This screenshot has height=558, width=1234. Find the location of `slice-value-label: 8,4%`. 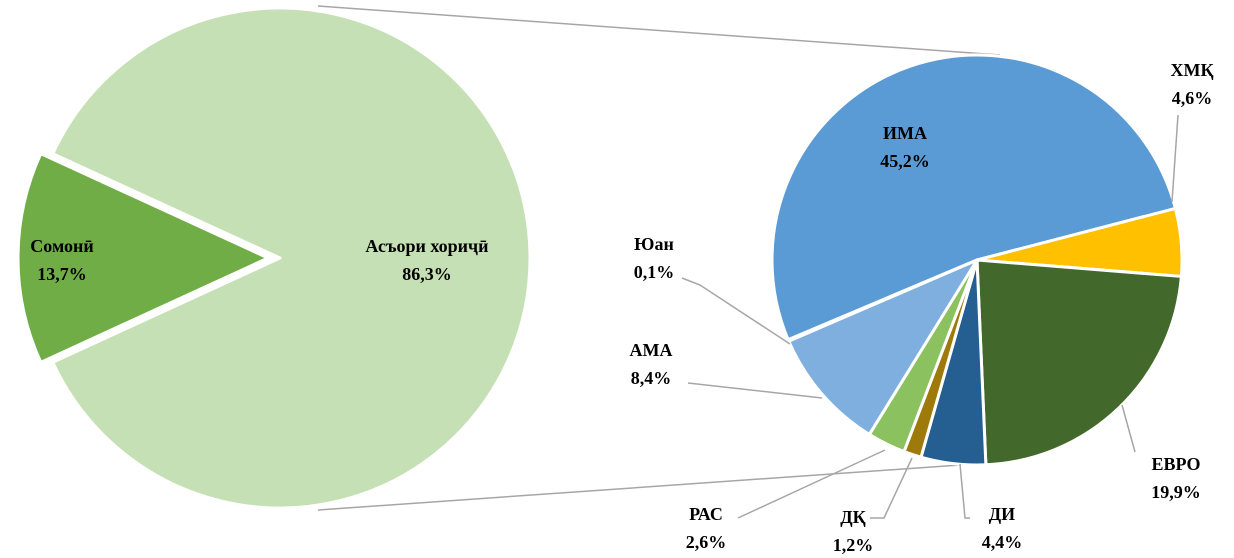

slice-value-label: 8,4% is located at coordinates (651, 378).